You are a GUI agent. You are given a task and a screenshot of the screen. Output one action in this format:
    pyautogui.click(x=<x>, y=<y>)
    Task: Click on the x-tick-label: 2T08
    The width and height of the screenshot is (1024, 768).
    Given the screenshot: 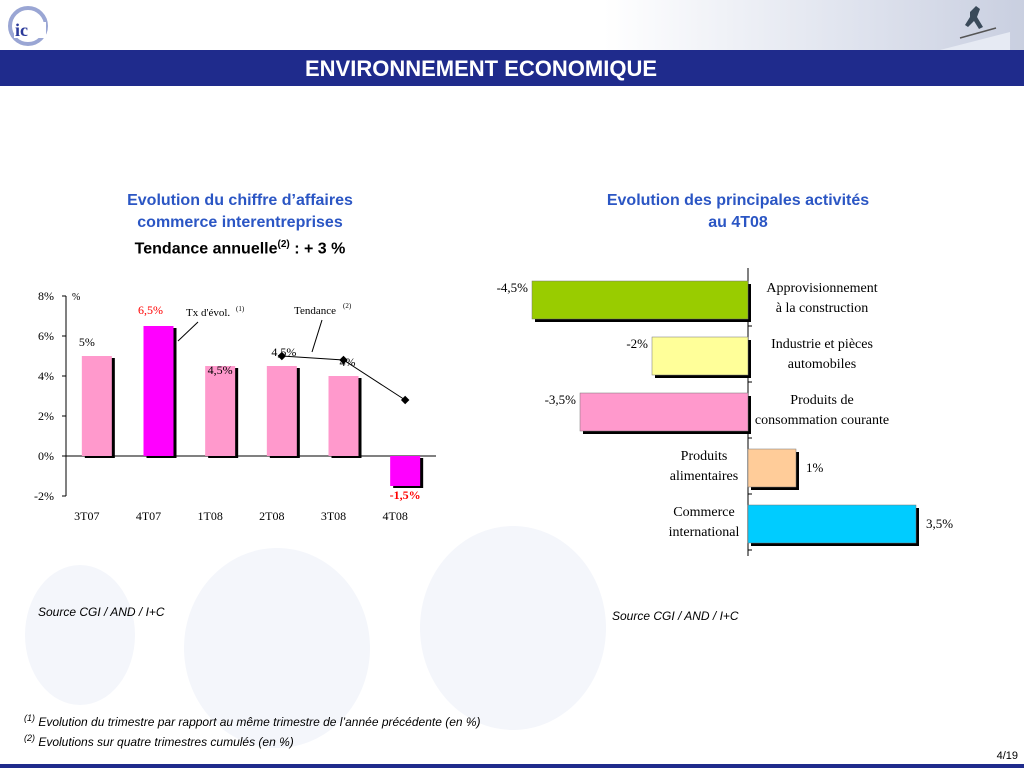 What is the action you would take?
    pyautogui.click(x=271, y=516)
    